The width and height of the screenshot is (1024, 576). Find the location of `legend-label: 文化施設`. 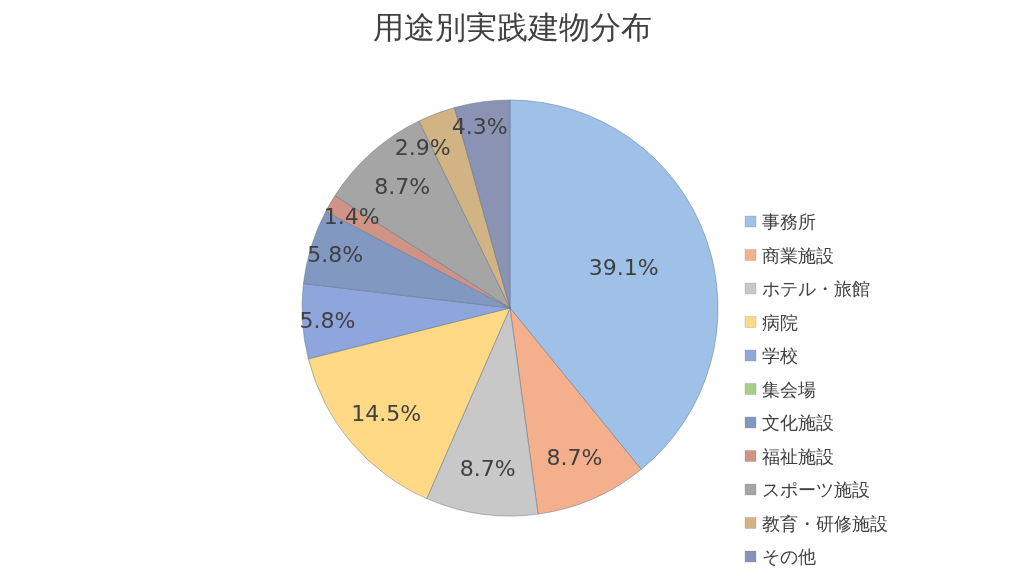

legend-label: 文化施設 is located at coordinates (798, 423).